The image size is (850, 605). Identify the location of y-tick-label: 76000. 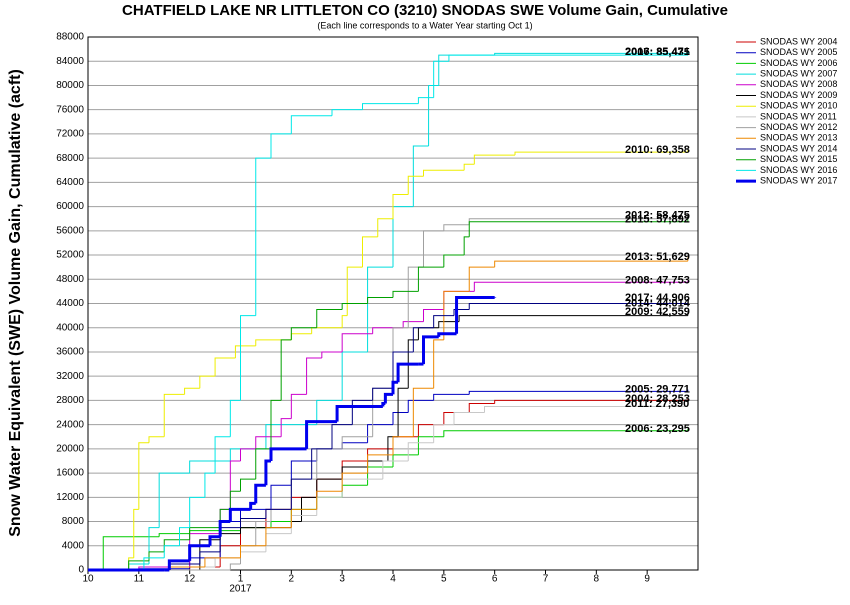
(70, 109).